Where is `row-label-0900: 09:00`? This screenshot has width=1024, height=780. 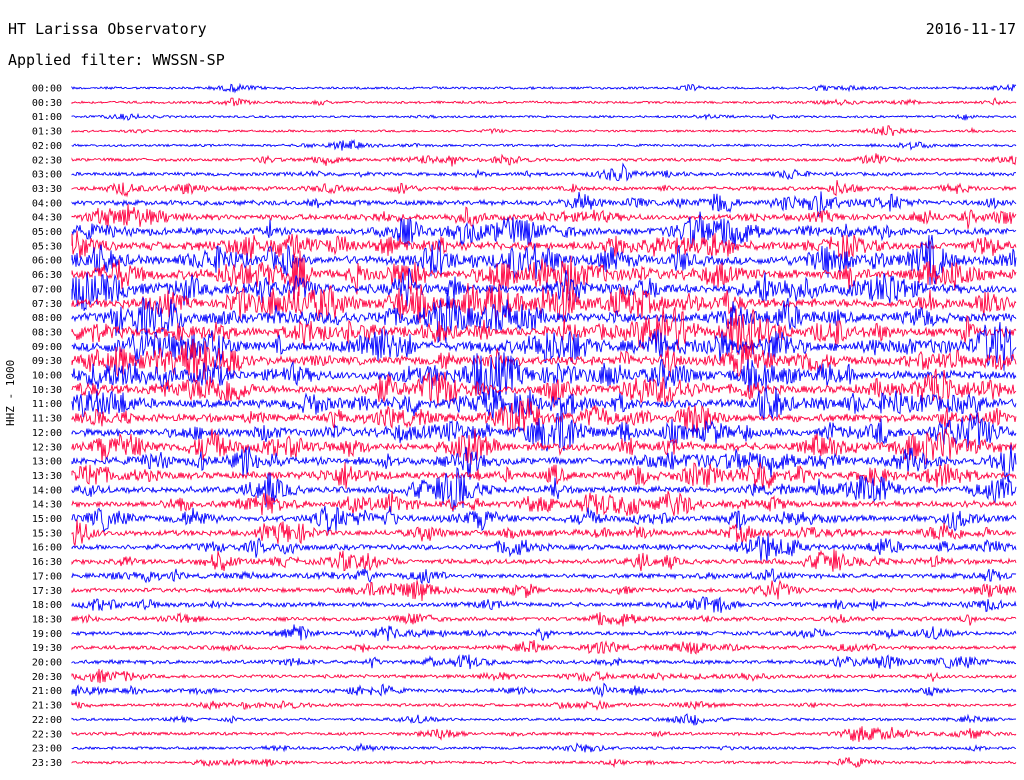 row-label-0900: 09:00 is located at coordinates (47, 347).